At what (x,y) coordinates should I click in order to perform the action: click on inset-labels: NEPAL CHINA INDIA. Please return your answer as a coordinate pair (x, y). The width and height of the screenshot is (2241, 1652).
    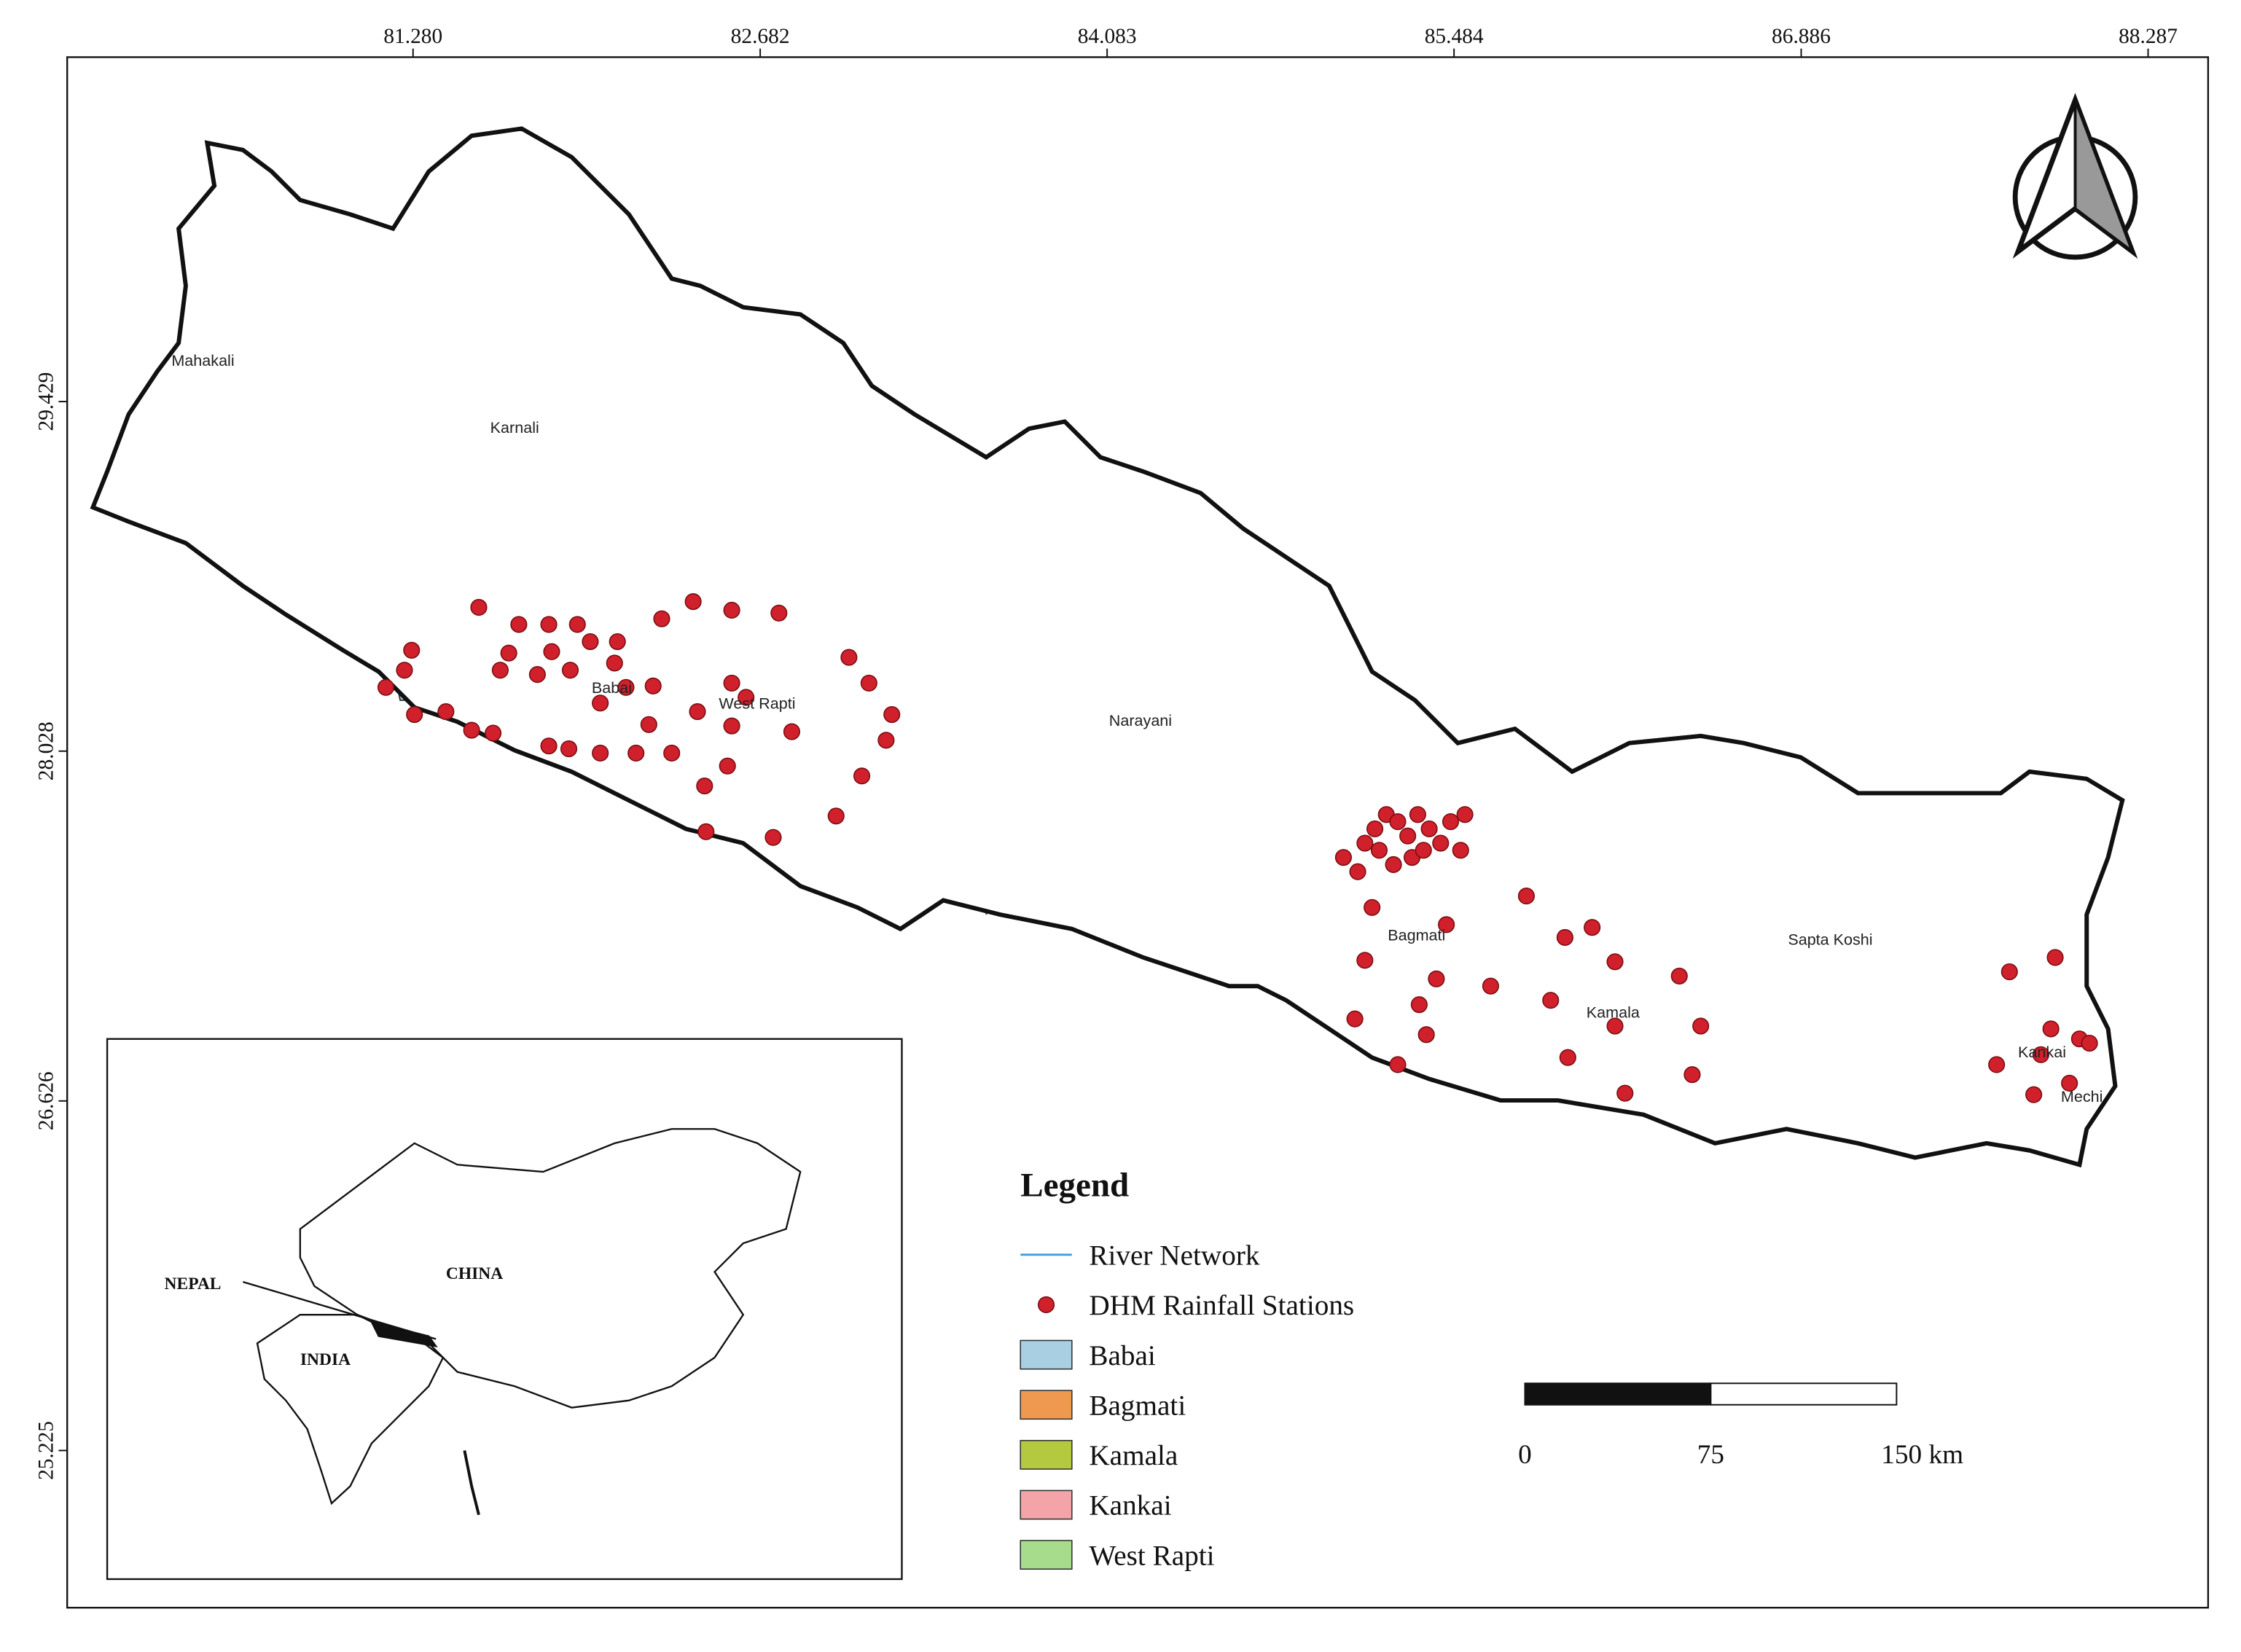
    Looking at the image, I should click on (334, 1317).